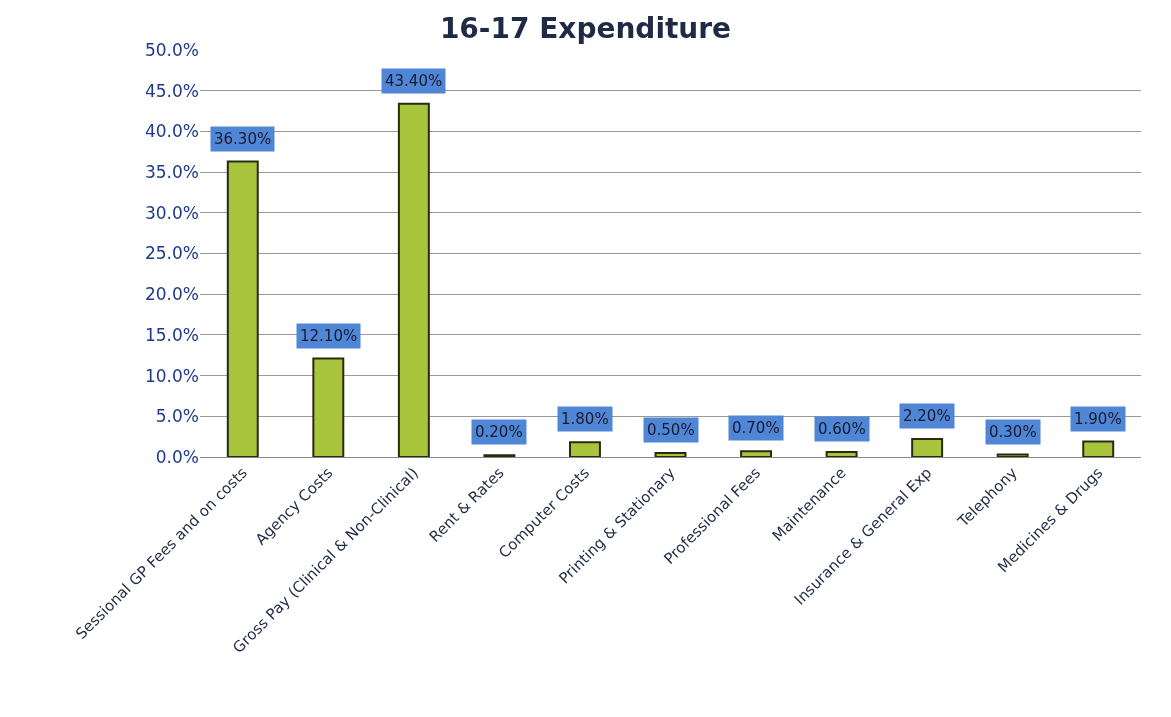  I want to click on y-tick-label: 20.0%, so click(171, 294).